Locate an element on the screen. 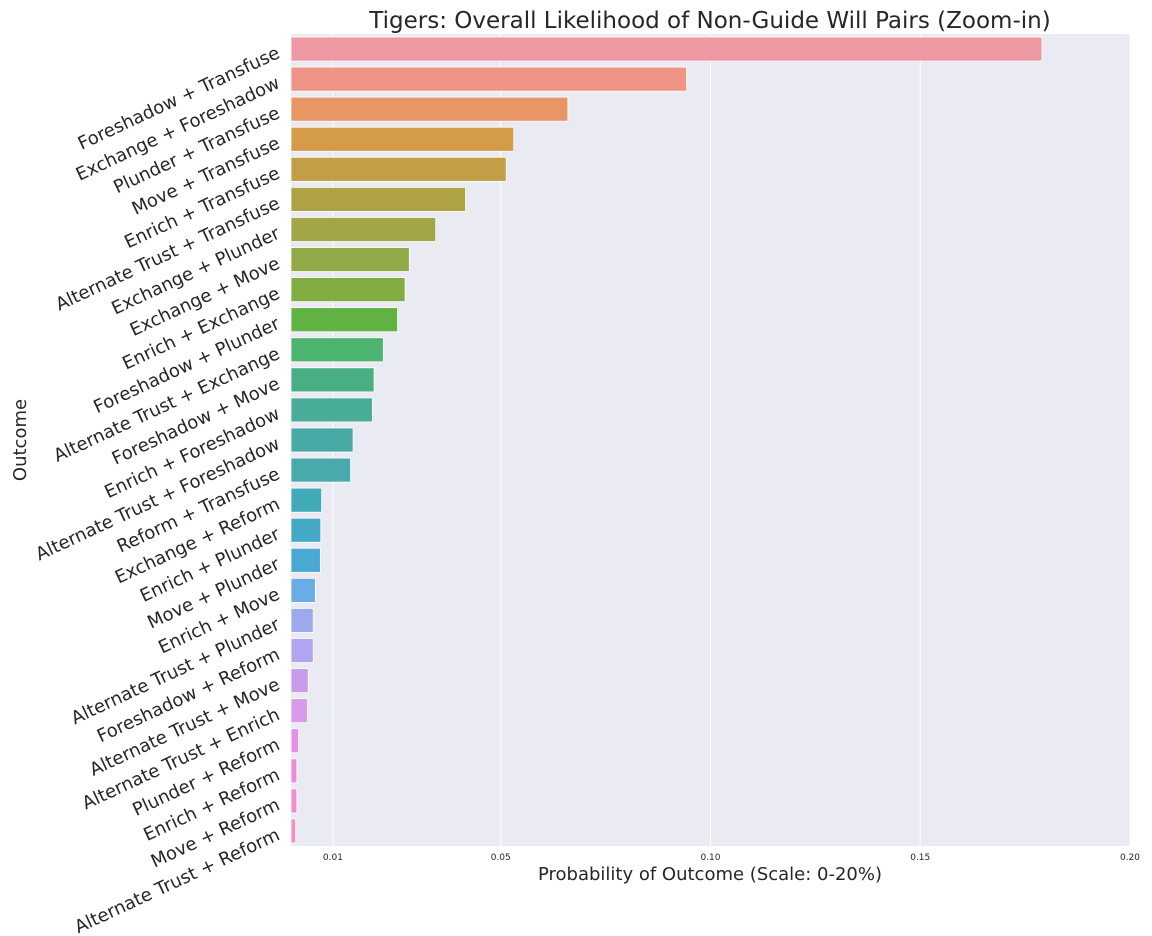  x-tick-label: 0.10 is located at coordinates (710, 858).